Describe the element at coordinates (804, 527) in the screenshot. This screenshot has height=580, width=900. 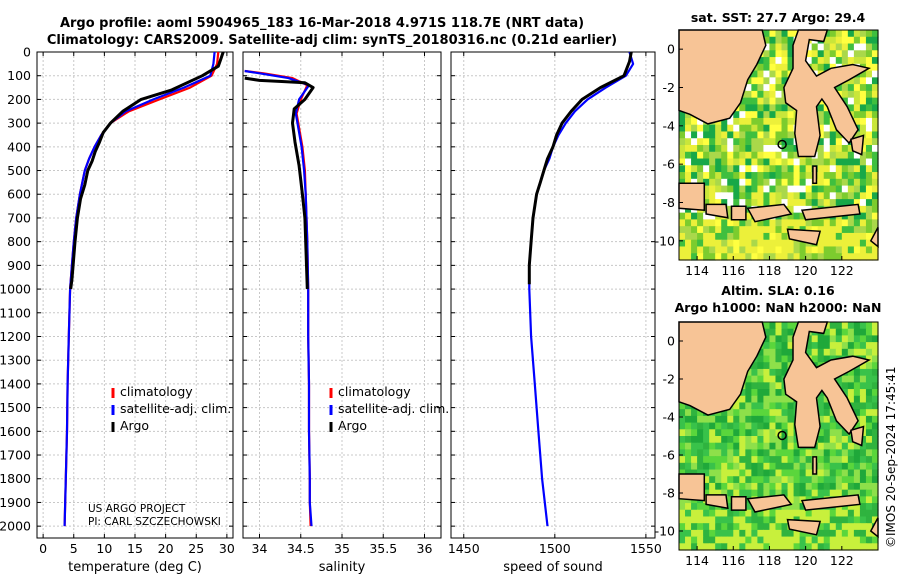
I see `sumba-landmass` at that location.